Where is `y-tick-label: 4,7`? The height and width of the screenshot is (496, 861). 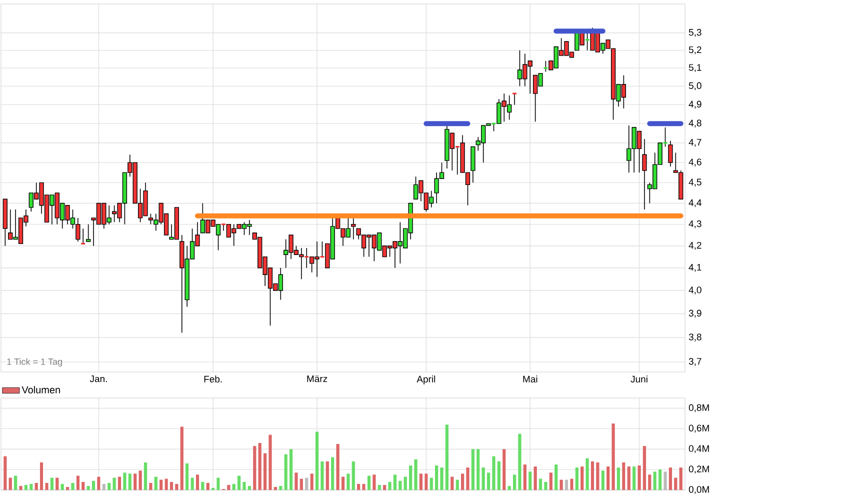
y-tick-label: 4,7 is located at coordinates (695, 142).